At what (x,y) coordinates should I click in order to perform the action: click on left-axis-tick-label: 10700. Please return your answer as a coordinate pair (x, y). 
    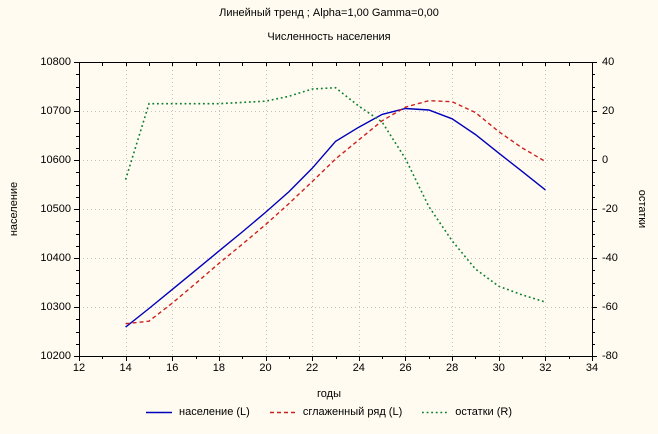
    Looking at the image, I should click on (55, 111).